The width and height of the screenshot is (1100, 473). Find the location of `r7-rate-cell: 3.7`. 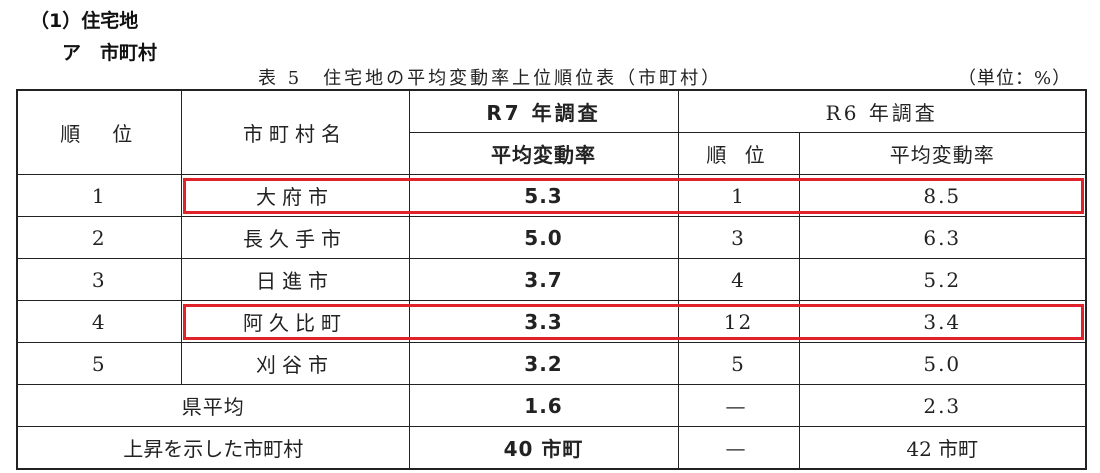

r7-rate-cell: 3.7 is located at coordinates (543, 279).